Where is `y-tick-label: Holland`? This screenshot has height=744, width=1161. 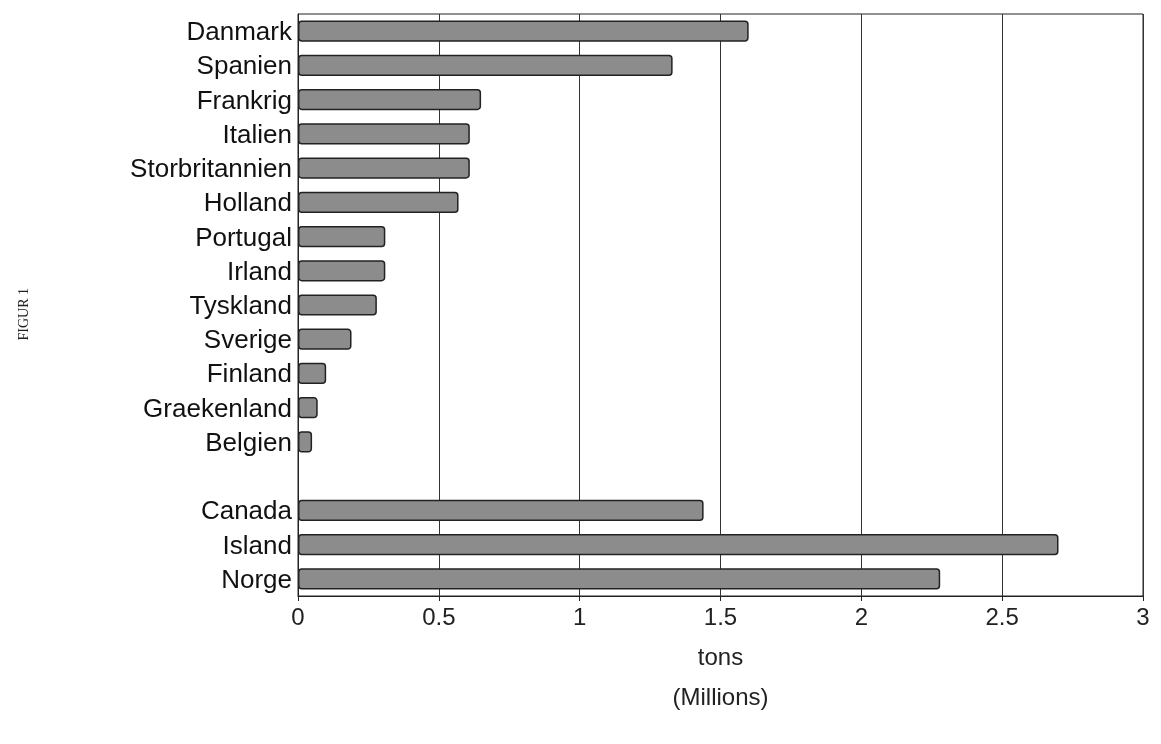 y-tick-label: Holland is located at coordinates (247, 202).